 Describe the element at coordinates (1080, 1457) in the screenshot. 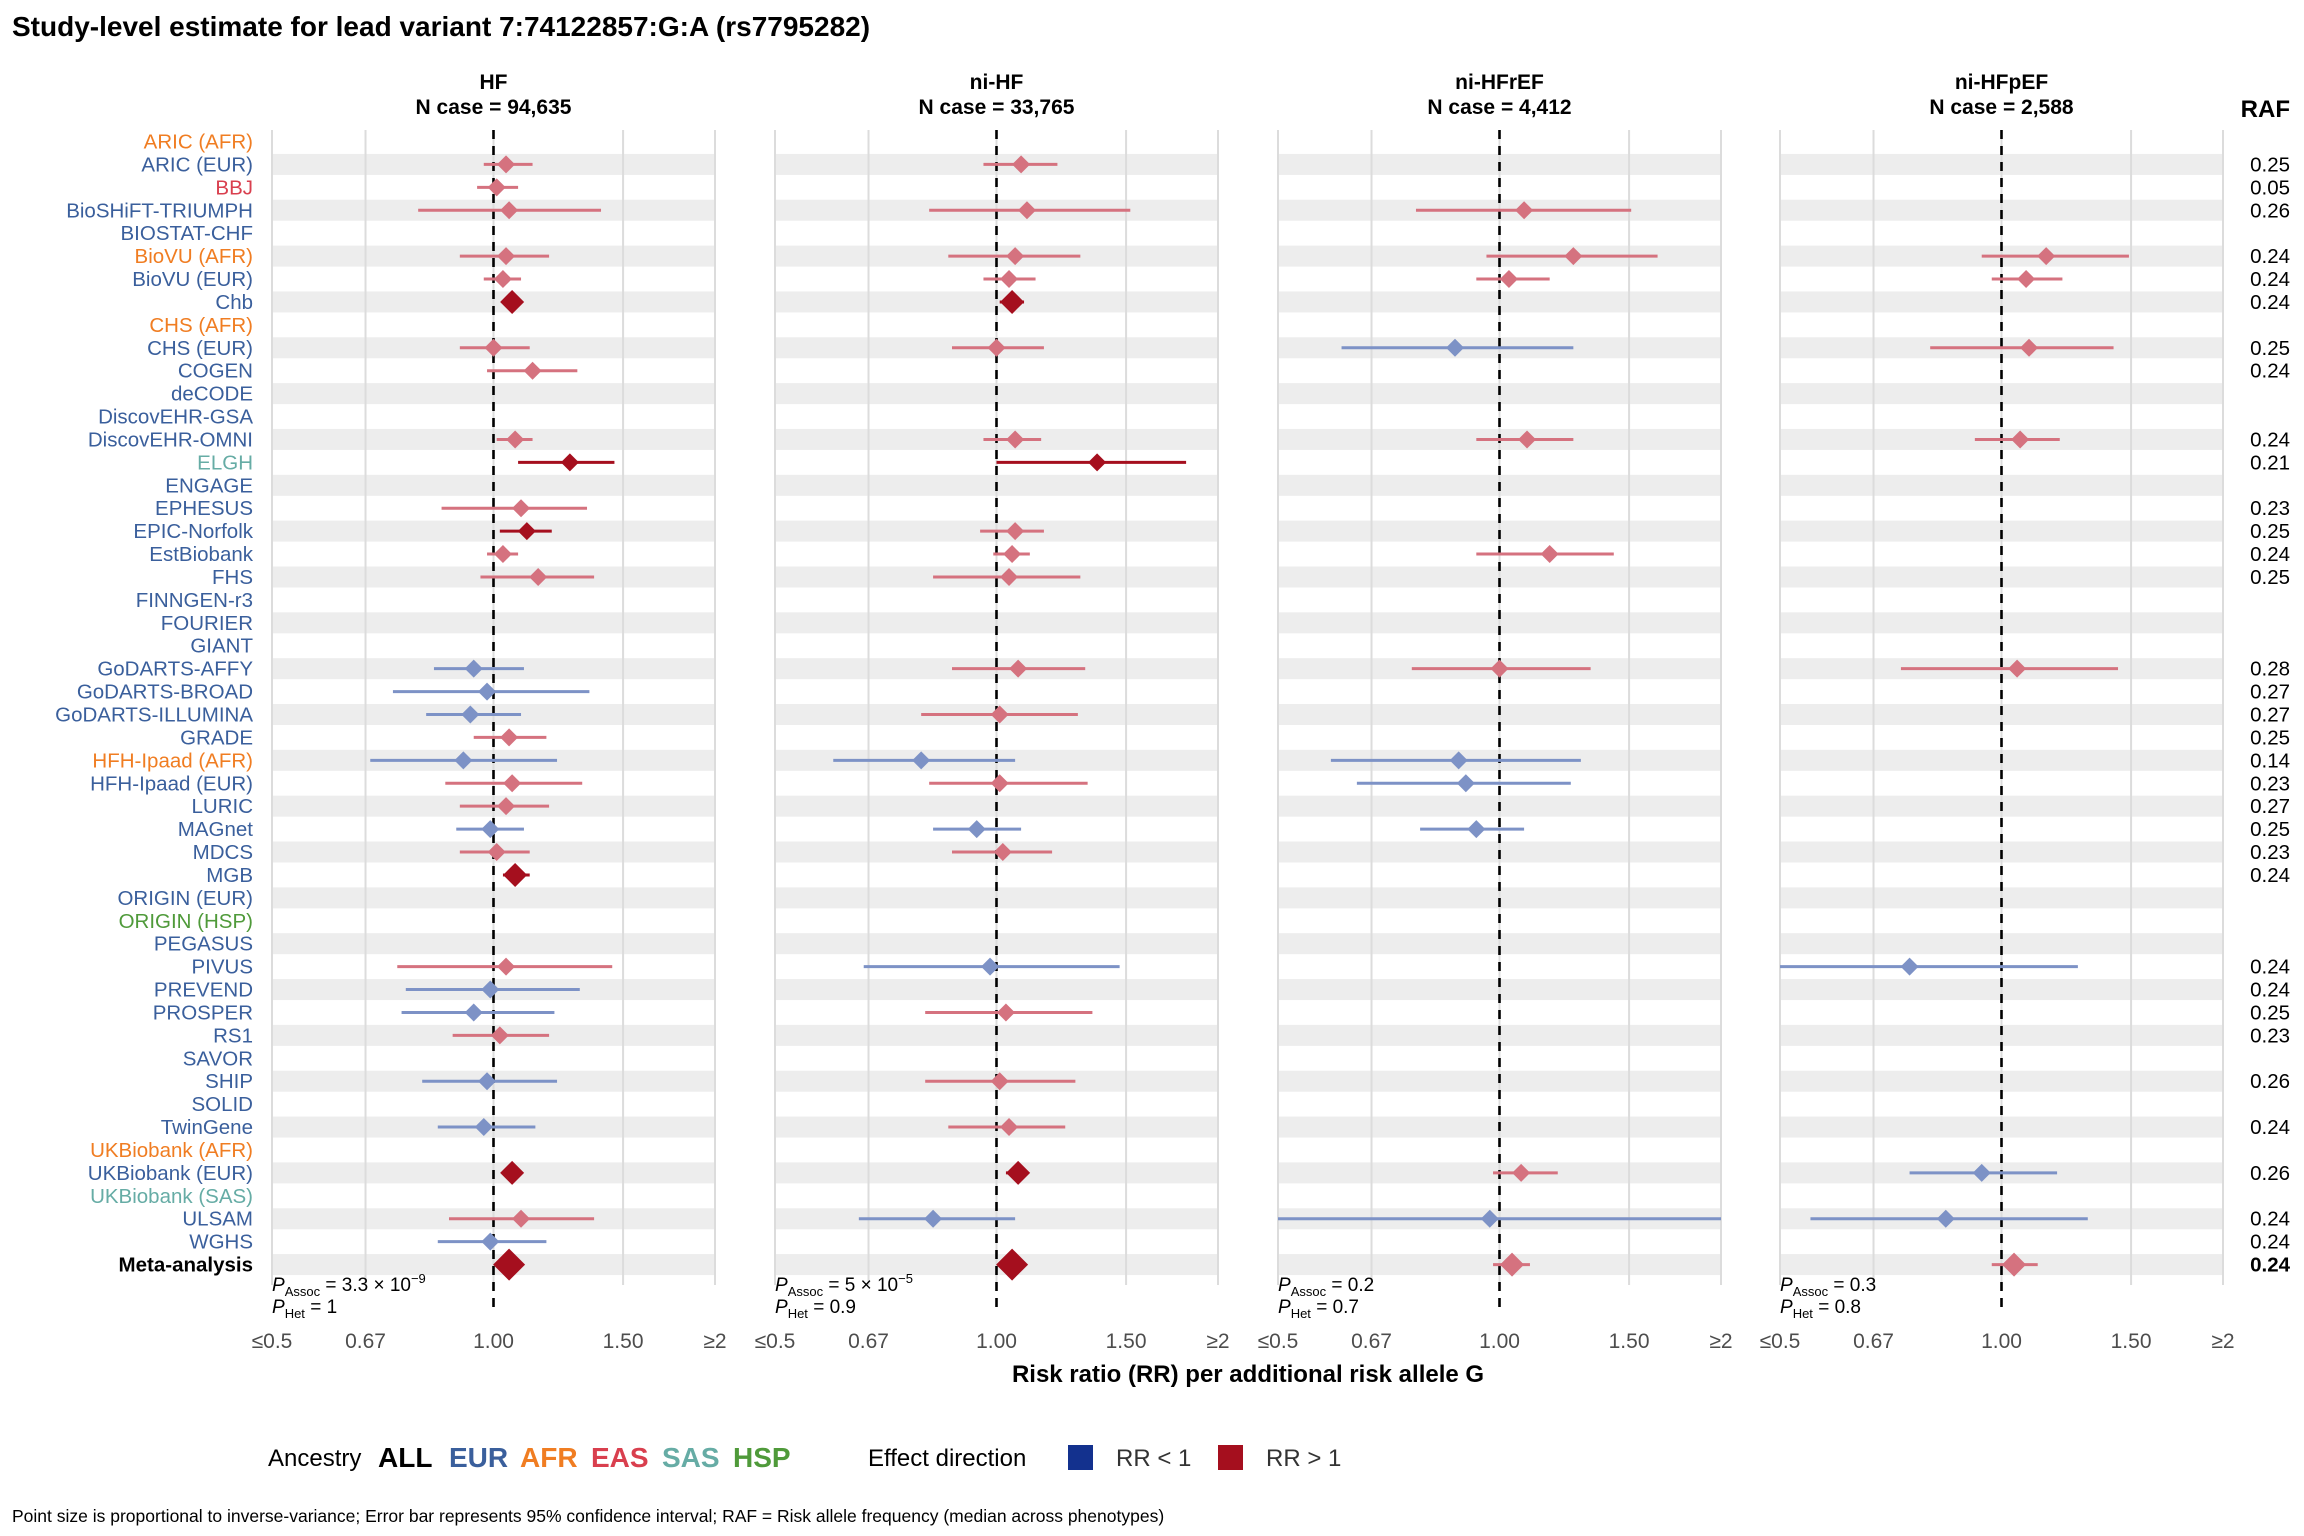

I see `legend-swatch` at that location.